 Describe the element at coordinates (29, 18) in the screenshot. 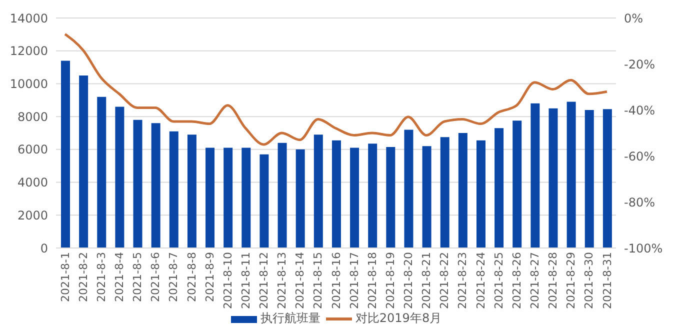

I see `y-tick-label: 14000` at that location.